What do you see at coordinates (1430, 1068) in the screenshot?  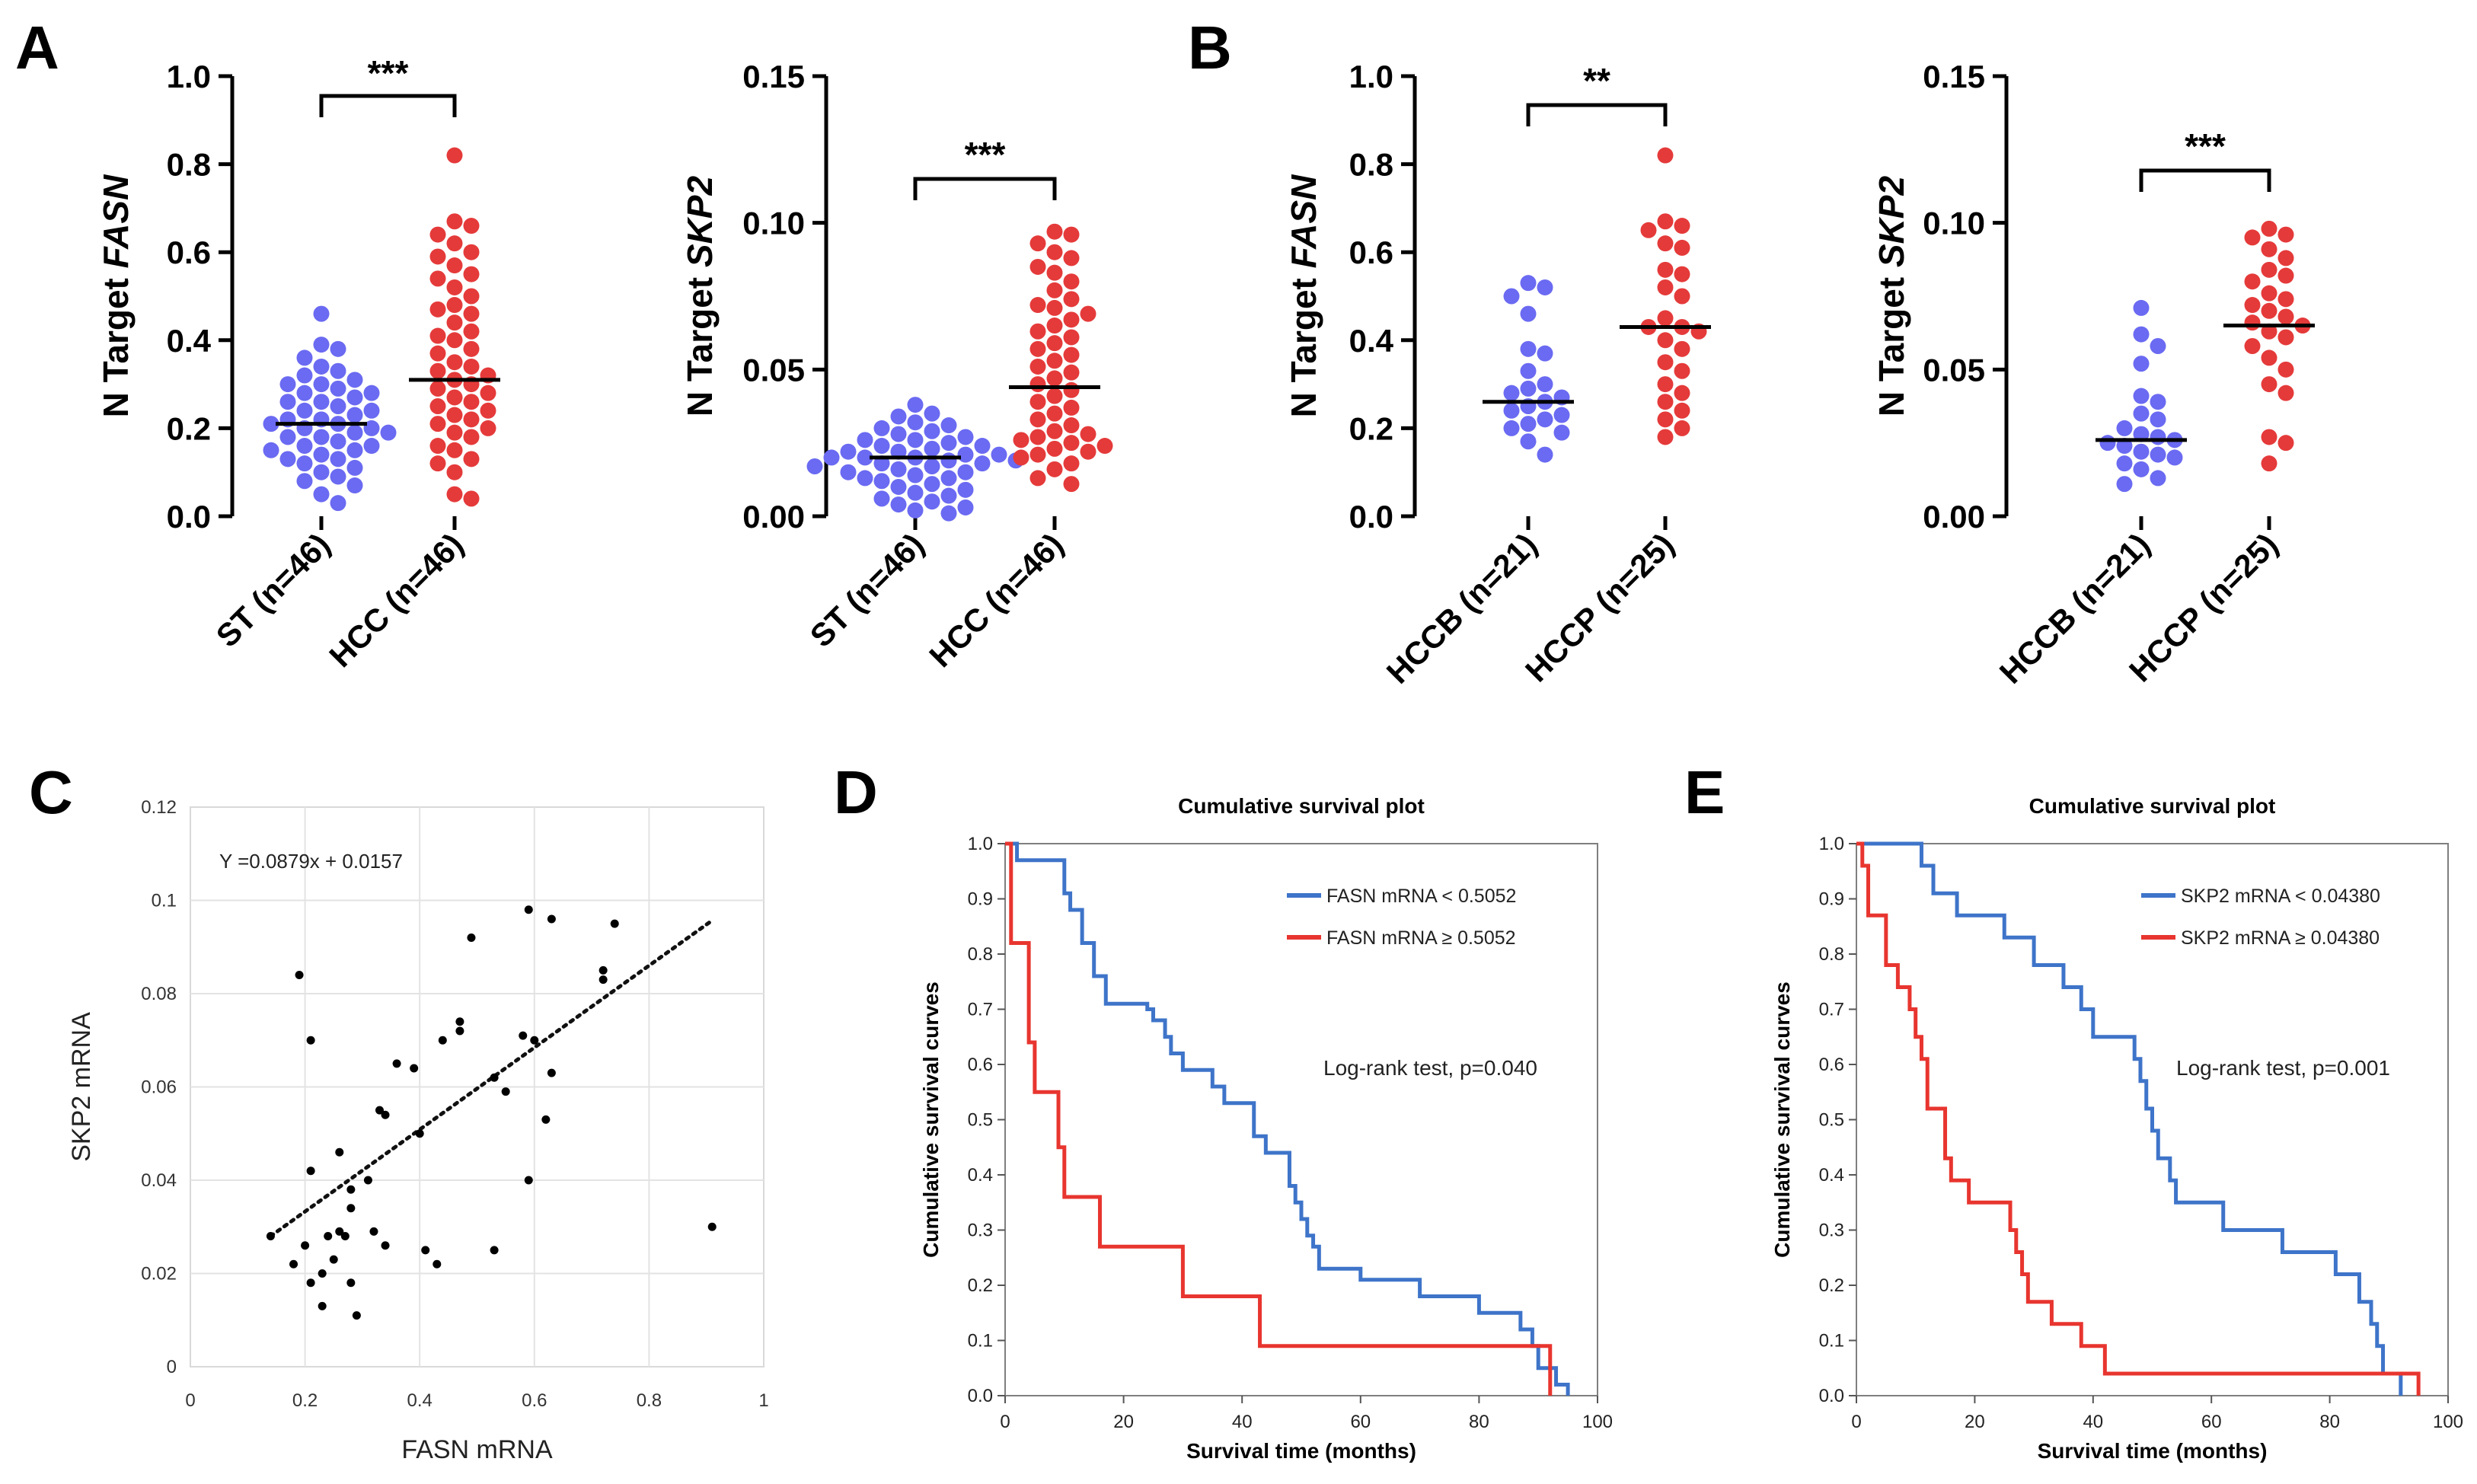 I see `log-rank-annotation: Log-rank test, p=0.040` at bounding box center [1430, 1068].